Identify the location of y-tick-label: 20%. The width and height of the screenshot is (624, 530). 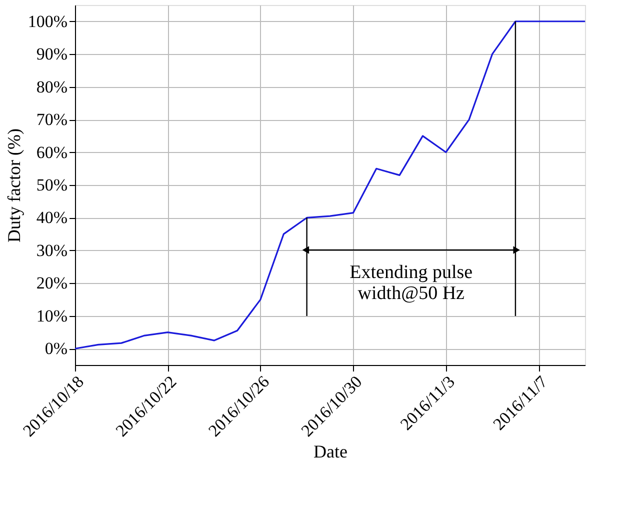
(52, 283).